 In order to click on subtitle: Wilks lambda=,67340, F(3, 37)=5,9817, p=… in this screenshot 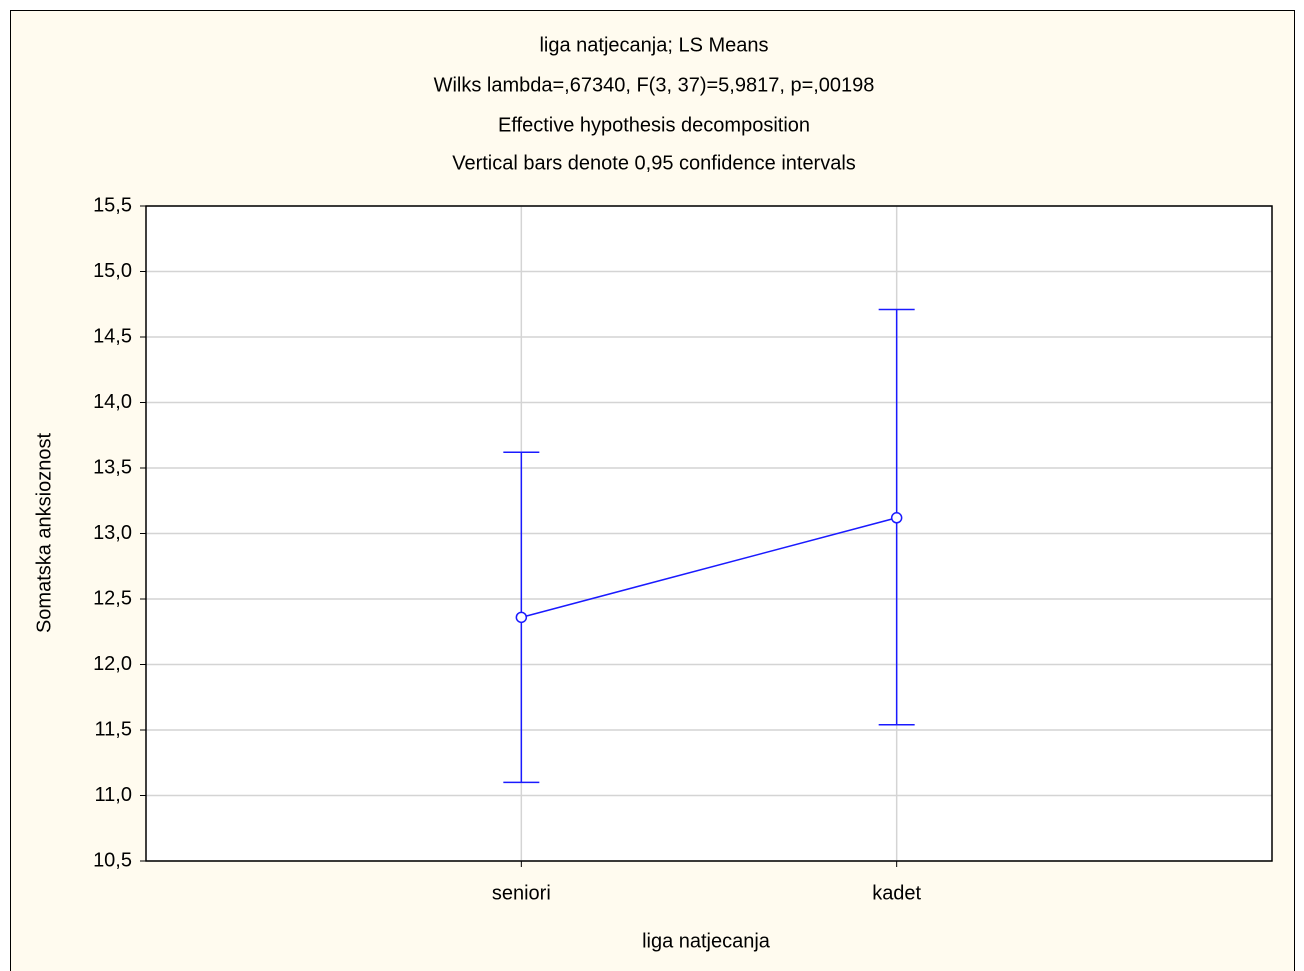, I will do `click(654, 85)`.